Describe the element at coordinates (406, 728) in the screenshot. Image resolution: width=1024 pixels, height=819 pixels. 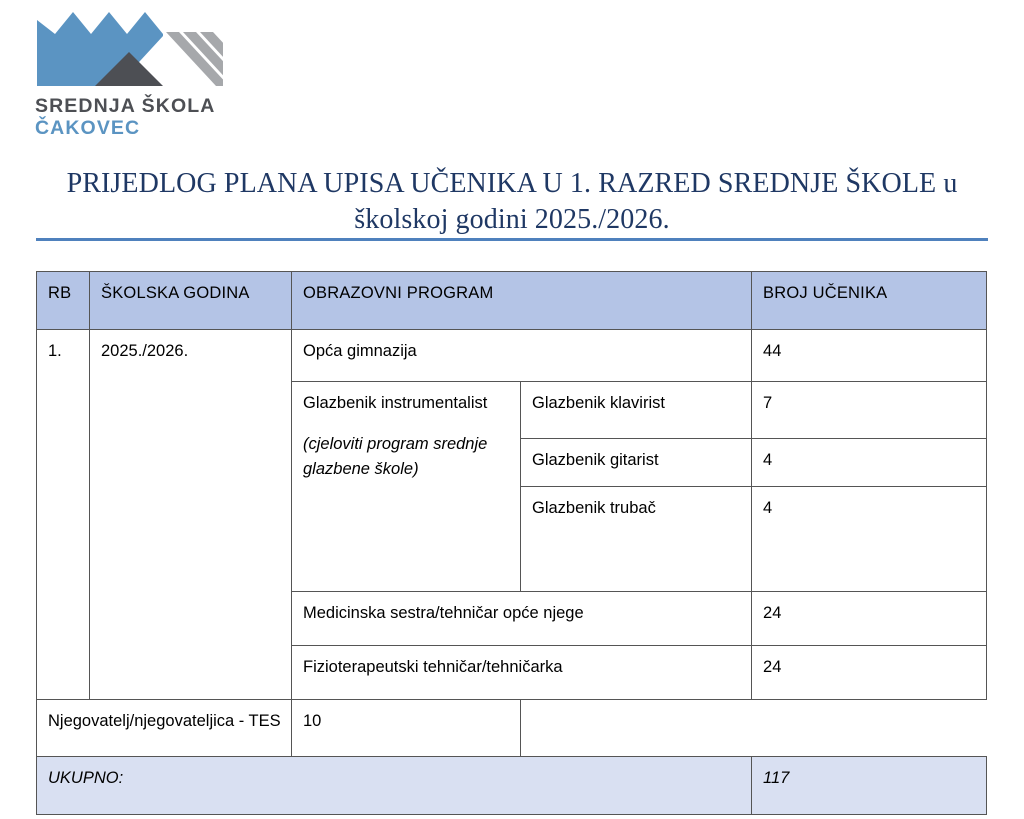
I see `cell-count-njegovatelj: 10` at that location.